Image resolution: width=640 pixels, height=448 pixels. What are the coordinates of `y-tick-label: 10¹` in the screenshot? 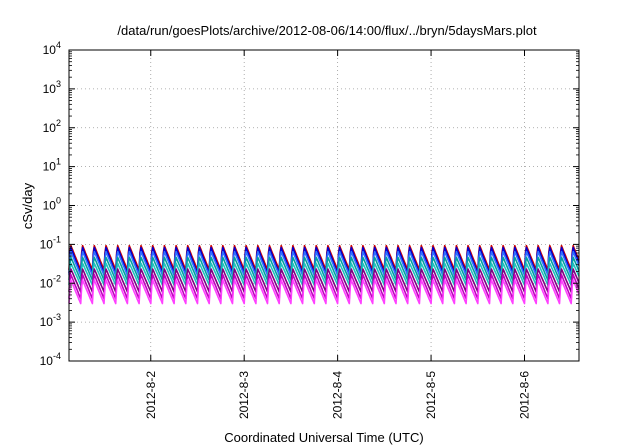 It's located at (52, 165).